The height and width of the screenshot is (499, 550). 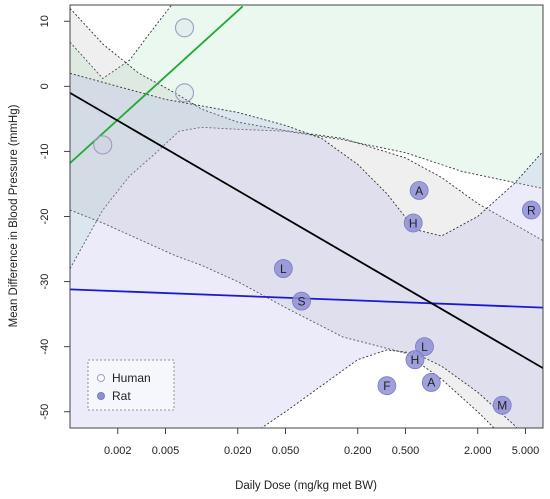 I want to click on y-tick-label: -20, so click(x=45, y=217).